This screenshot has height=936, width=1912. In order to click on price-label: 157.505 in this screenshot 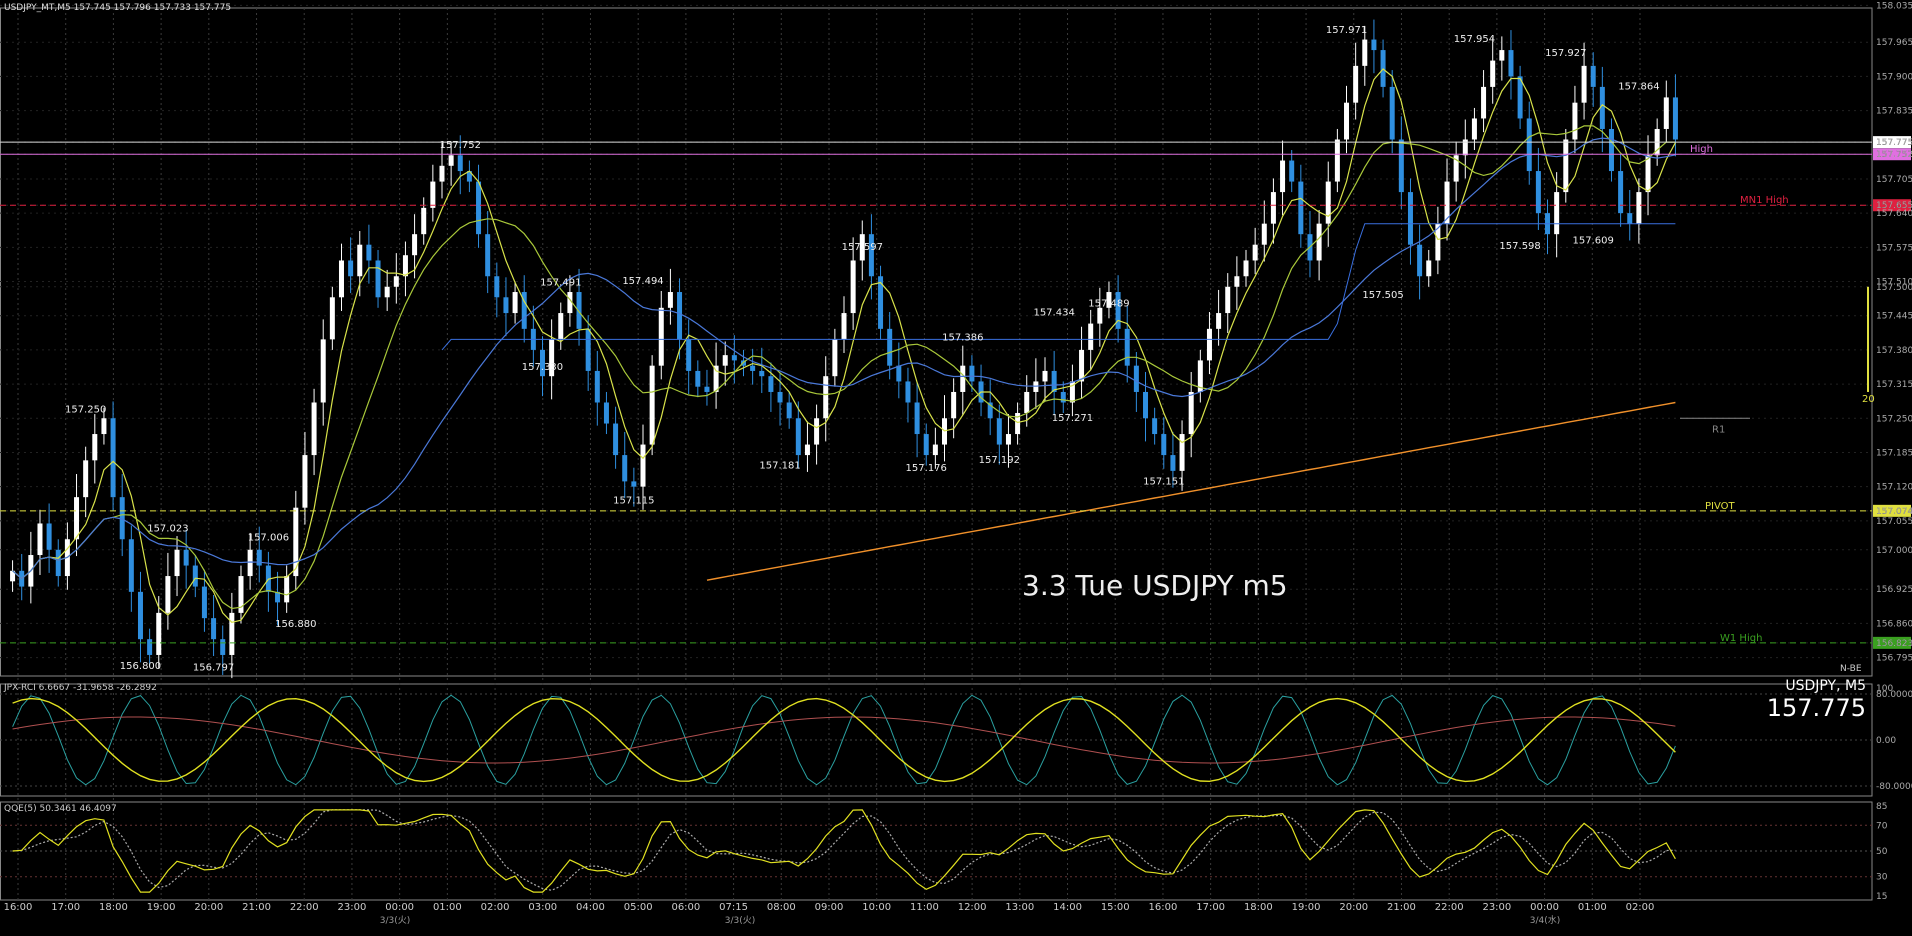, I will do `click(1382, 295)`.